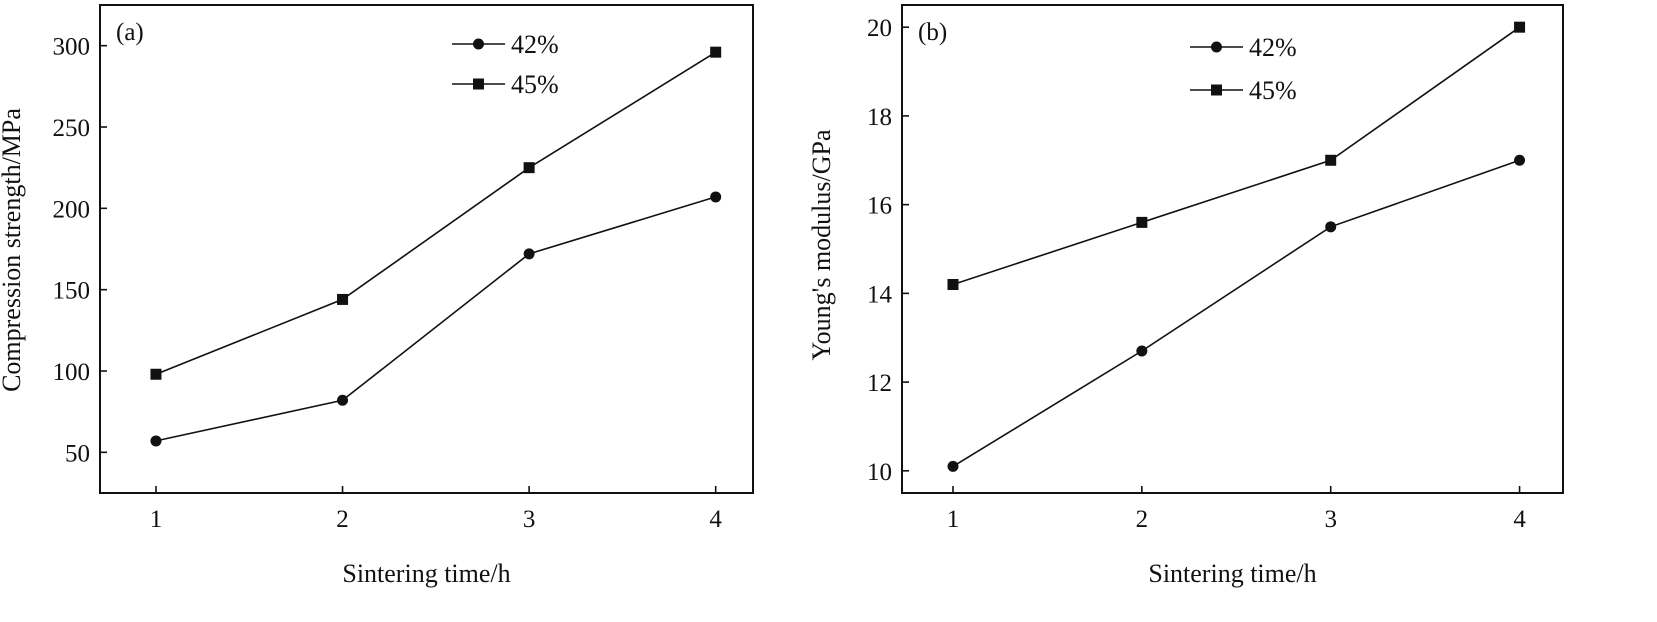 Image resolution: width=1657 pixels, height=622 pixels. What do you see at coordinates (1236, 156) in the screenshot?
I see `series-line-45pct` at bounding box center [1236, 156].